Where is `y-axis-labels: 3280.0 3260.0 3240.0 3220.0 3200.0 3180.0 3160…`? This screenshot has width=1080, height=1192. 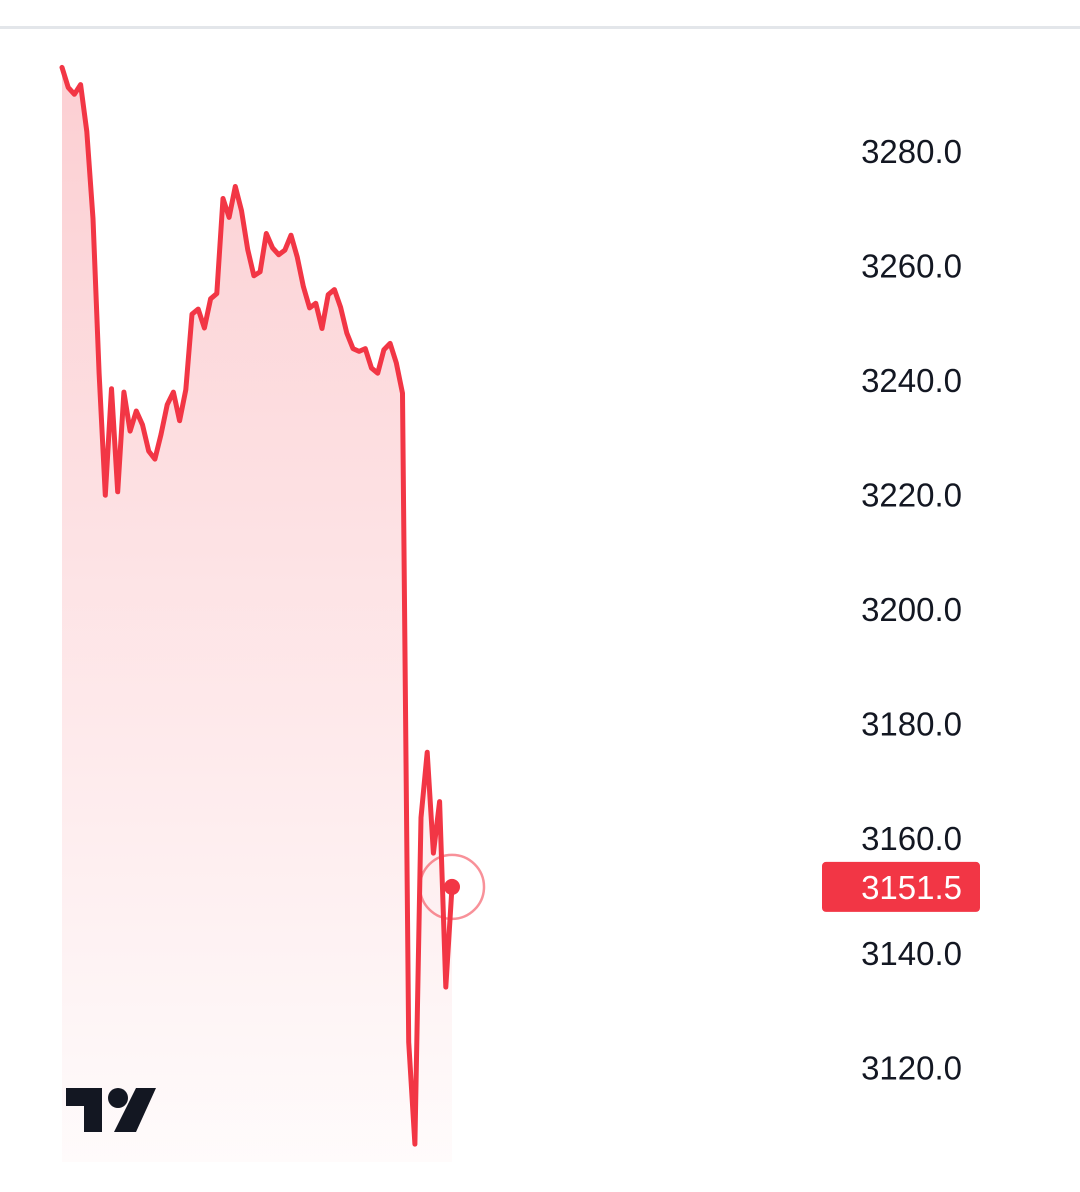 y-axis-labels: 3280.0 3260.0 3240.0 3220.0 3200.0 3180.0 3160… is located at coordinates (911, 609).